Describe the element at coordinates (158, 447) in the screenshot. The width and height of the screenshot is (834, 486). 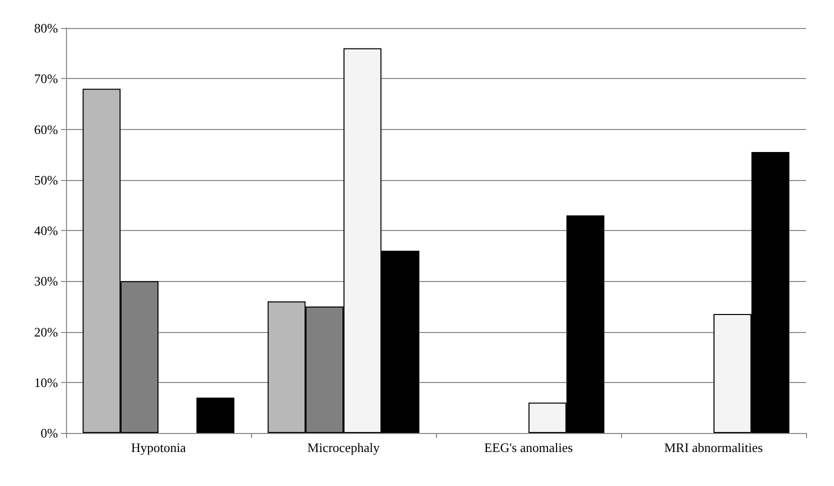
I see `x-tick-label: Hypotonia` at that location.